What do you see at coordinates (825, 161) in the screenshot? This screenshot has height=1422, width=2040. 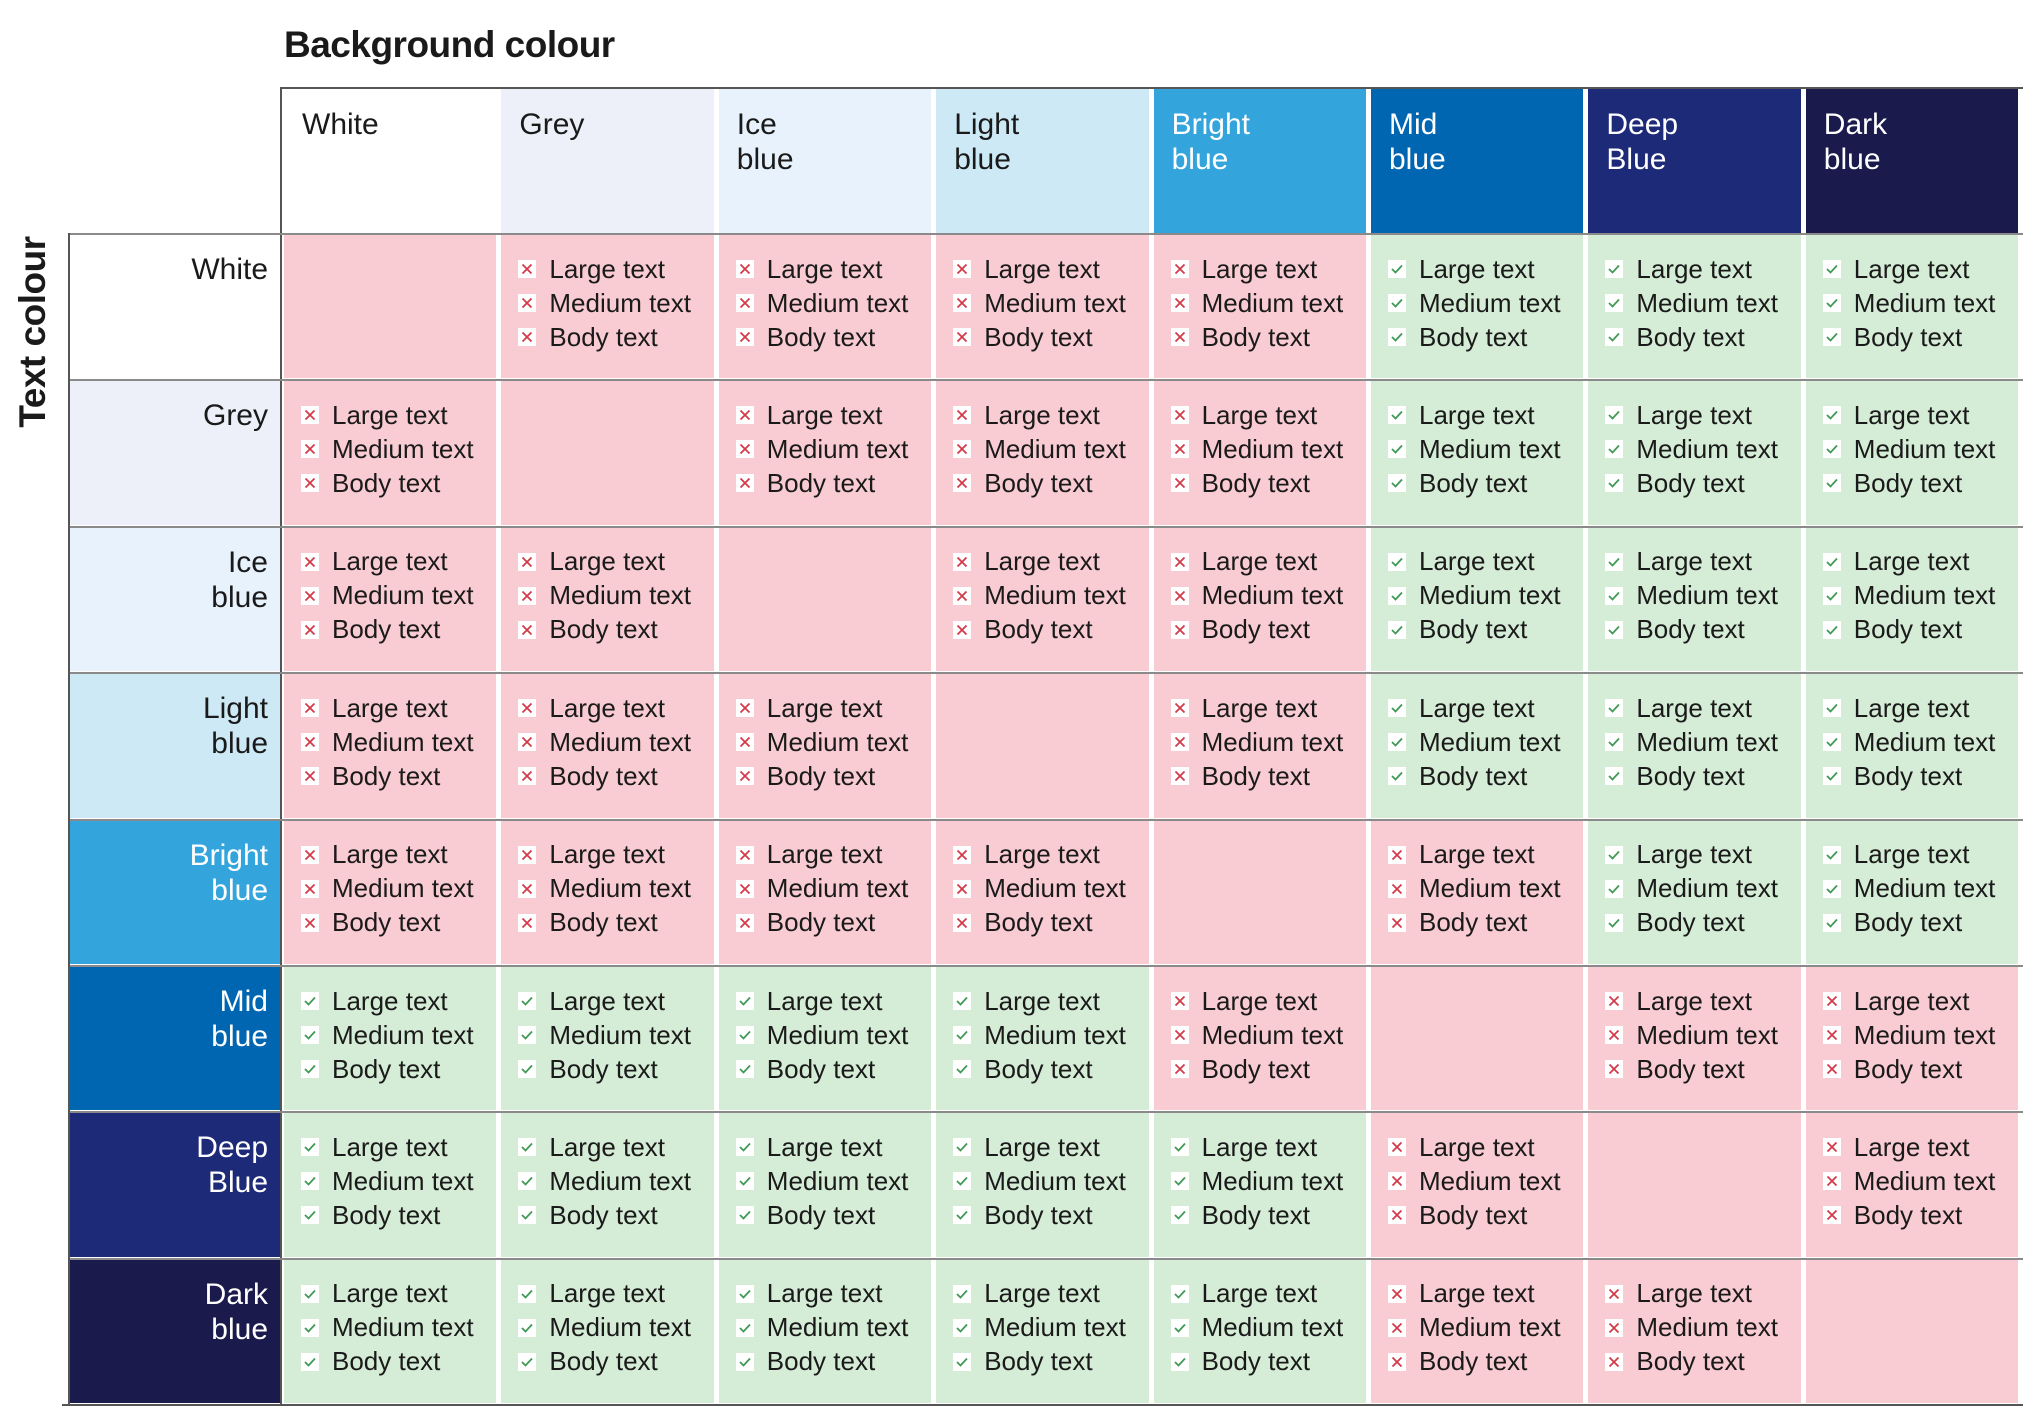 I see `column-header: Ice blue` at bounding box center [825, 161].